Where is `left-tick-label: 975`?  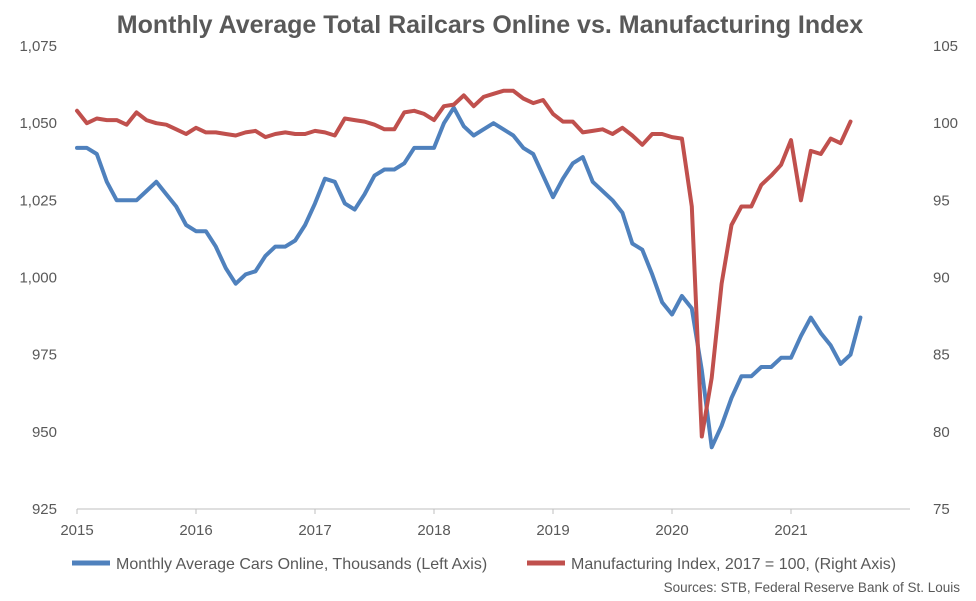 left-tick-label: 975 is located at coordinates (44, 355).